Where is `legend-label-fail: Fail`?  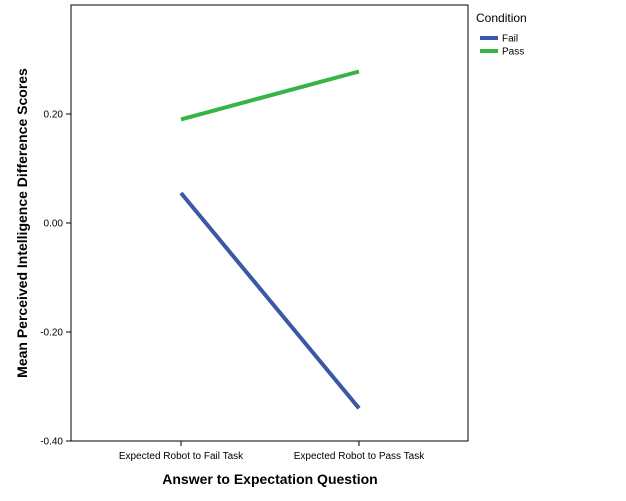
legend-label-fail: Fail is located at coordinates (510, 39).